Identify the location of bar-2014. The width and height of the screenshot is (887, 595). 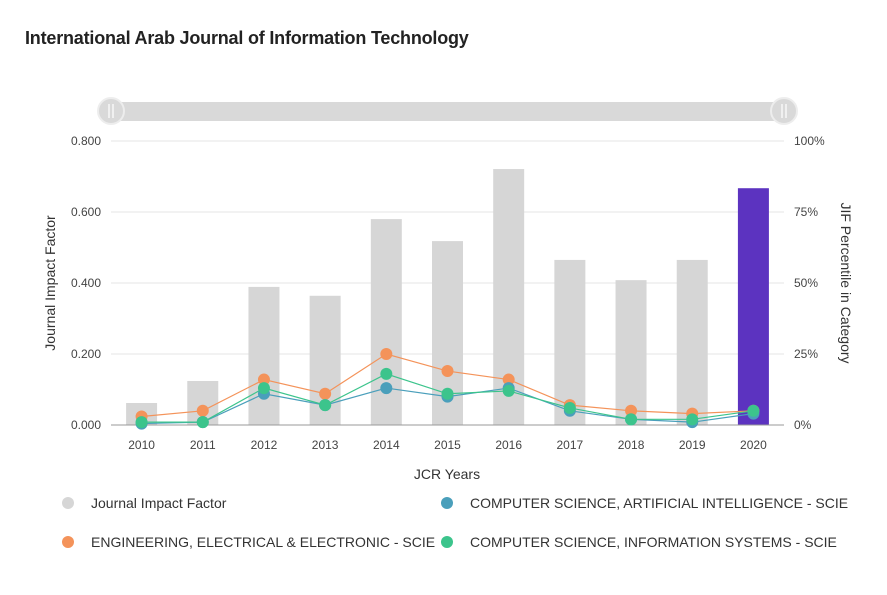
(386, 322).